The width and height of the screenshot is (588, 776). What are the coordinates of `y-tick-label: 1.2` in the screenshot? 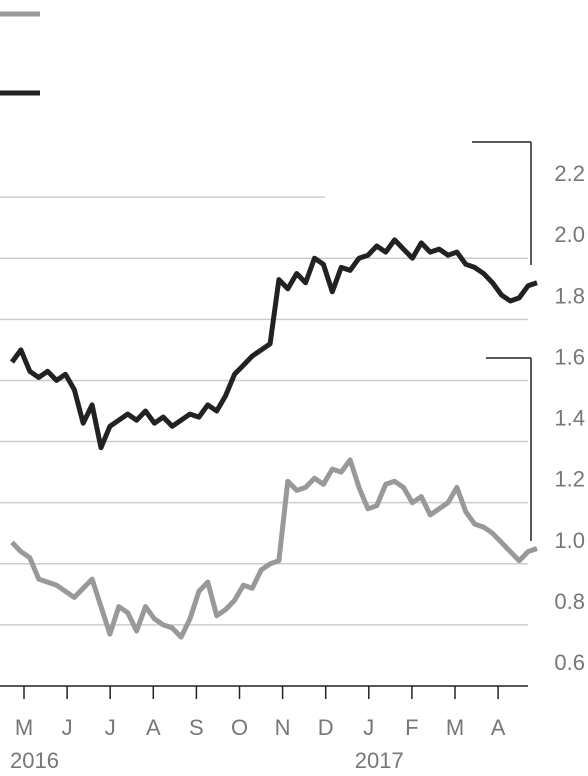 It's located at (569, 479).